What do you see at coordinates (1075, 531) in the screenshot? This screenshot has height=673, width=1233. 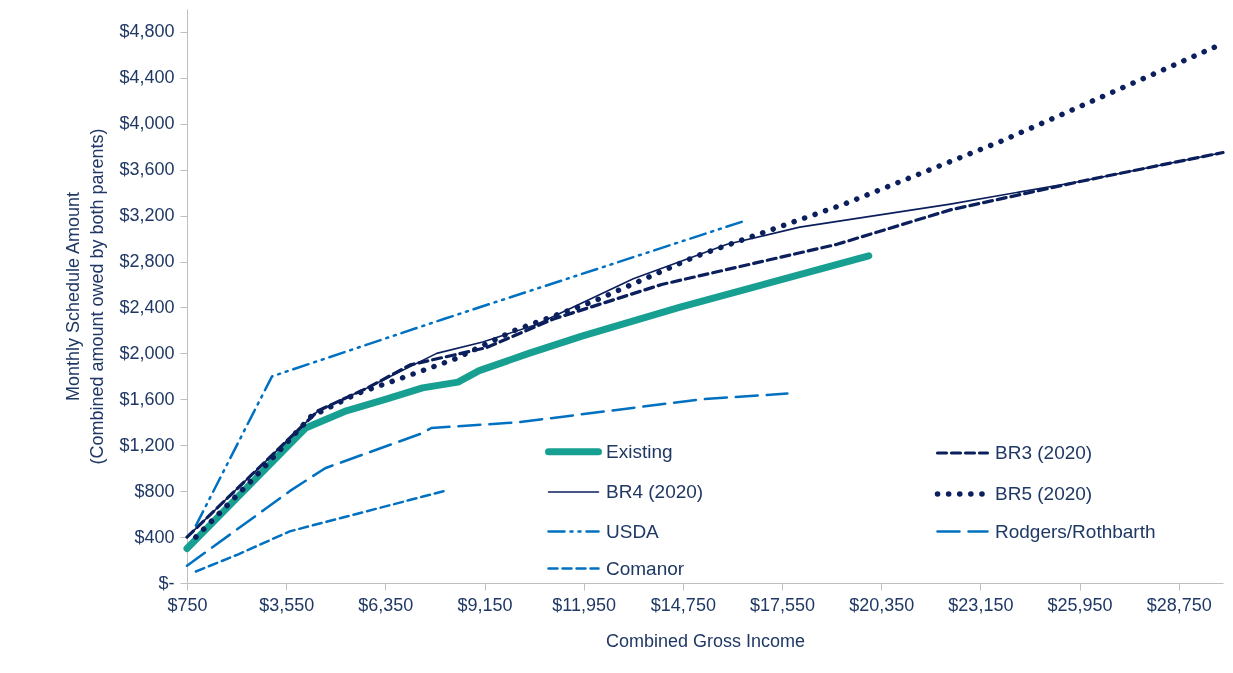 I see `legend-label: Rodgers/Rothbarth` at bounding box center [1075, 531].